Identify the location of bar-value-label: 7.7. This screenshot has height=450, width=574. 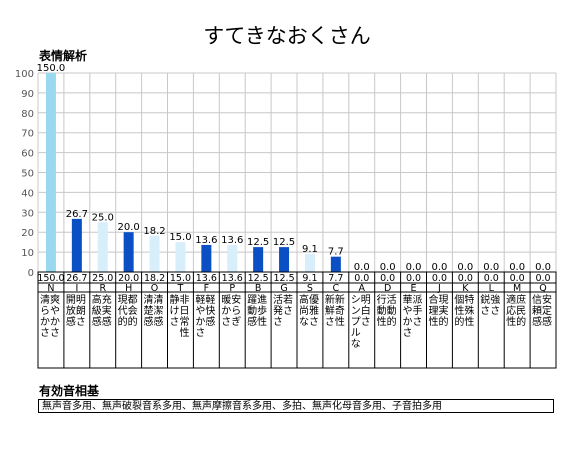
(336, 252).